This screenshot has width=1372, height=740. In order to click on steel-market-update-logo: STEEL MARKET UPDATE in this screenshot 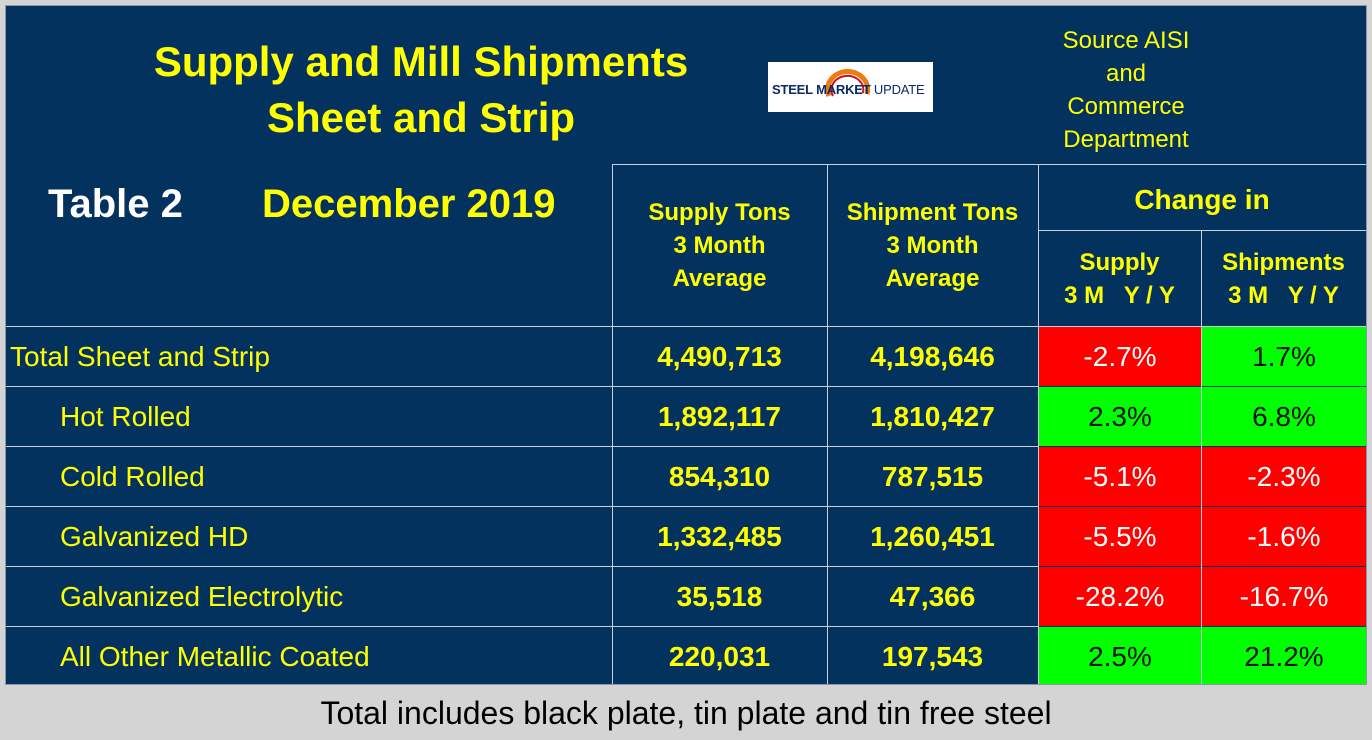, I will do `click(850, 87)`.